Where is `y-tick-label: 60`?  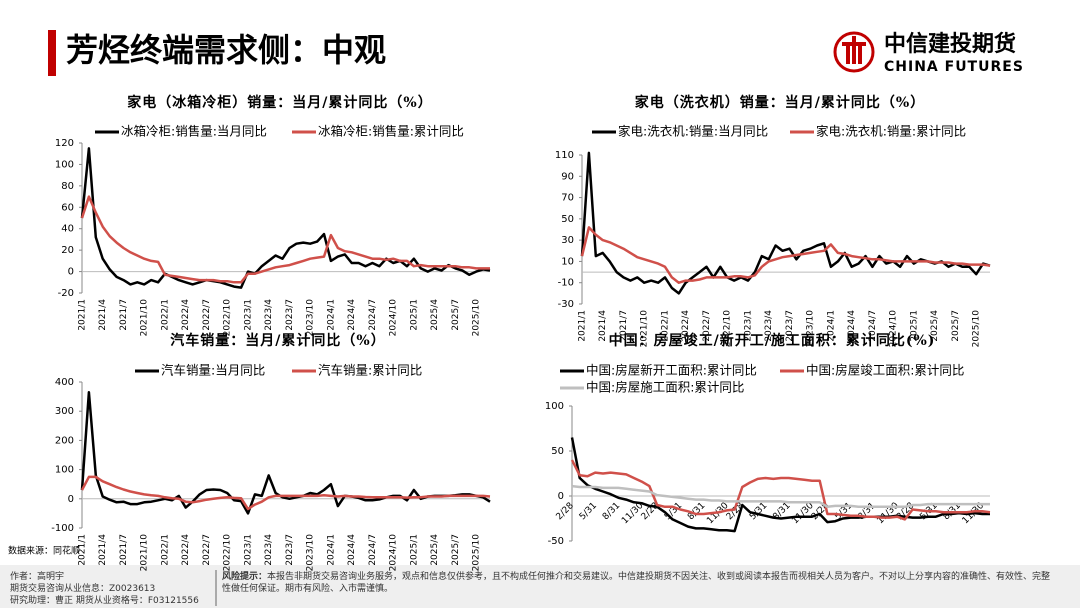 y-tick-label: 60 is located at coordinates (67, 207).